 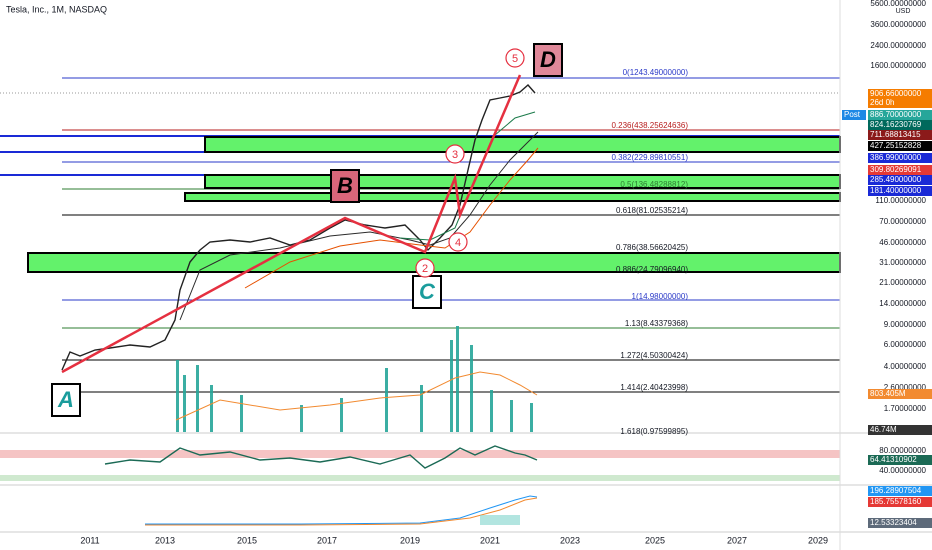 What do you see at coordinates (654, 387) in the screenshot?
I see `fib-label: 1.414(2.40423998)` at bounding box center [654, 387].